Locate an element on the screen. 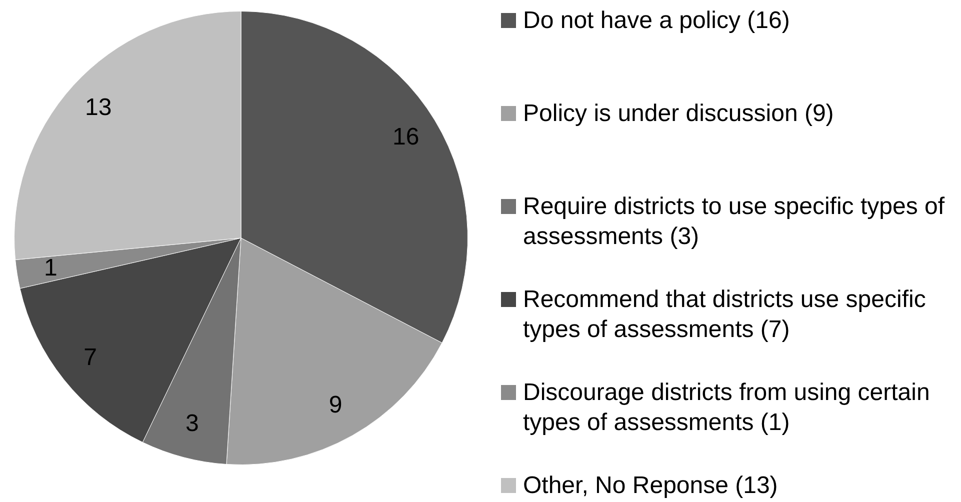 Image resolution: width=961 pixels, height=502 pixels. data-label: 16 is located at coordinates (406, 137).